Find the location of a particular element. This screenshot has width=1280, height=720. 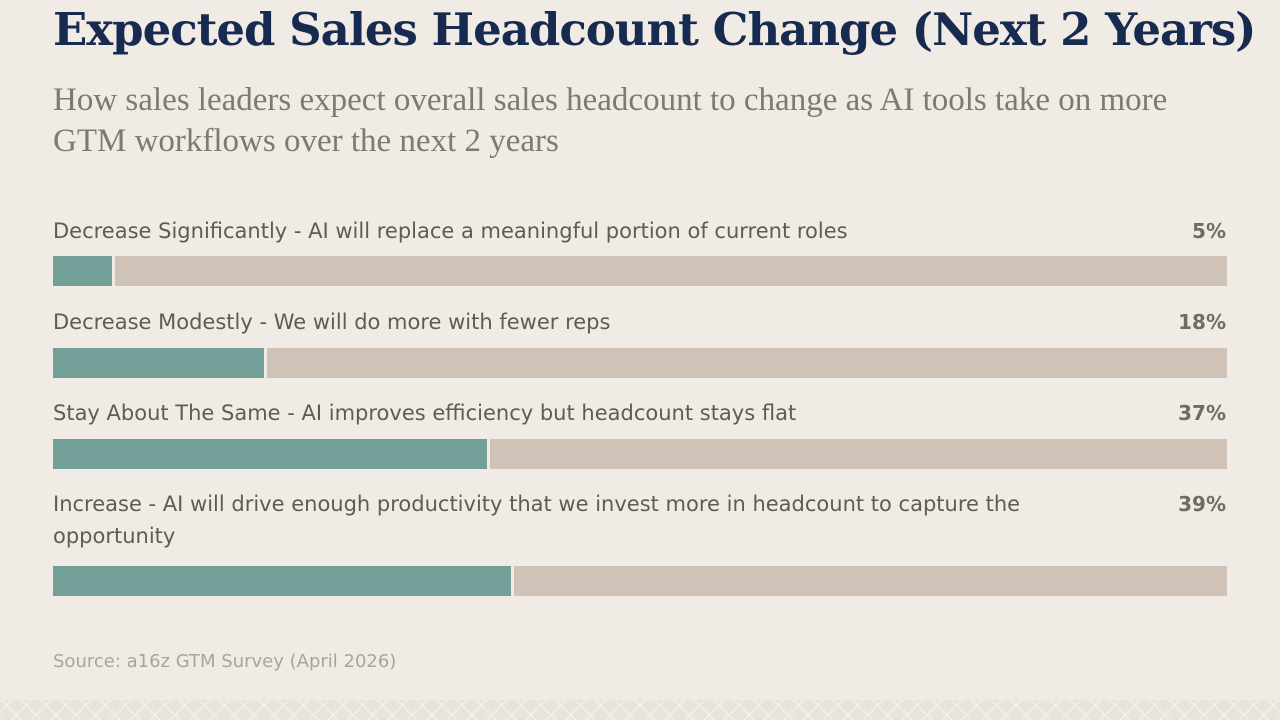

footer-pattern is located at coordinates (640, 710).